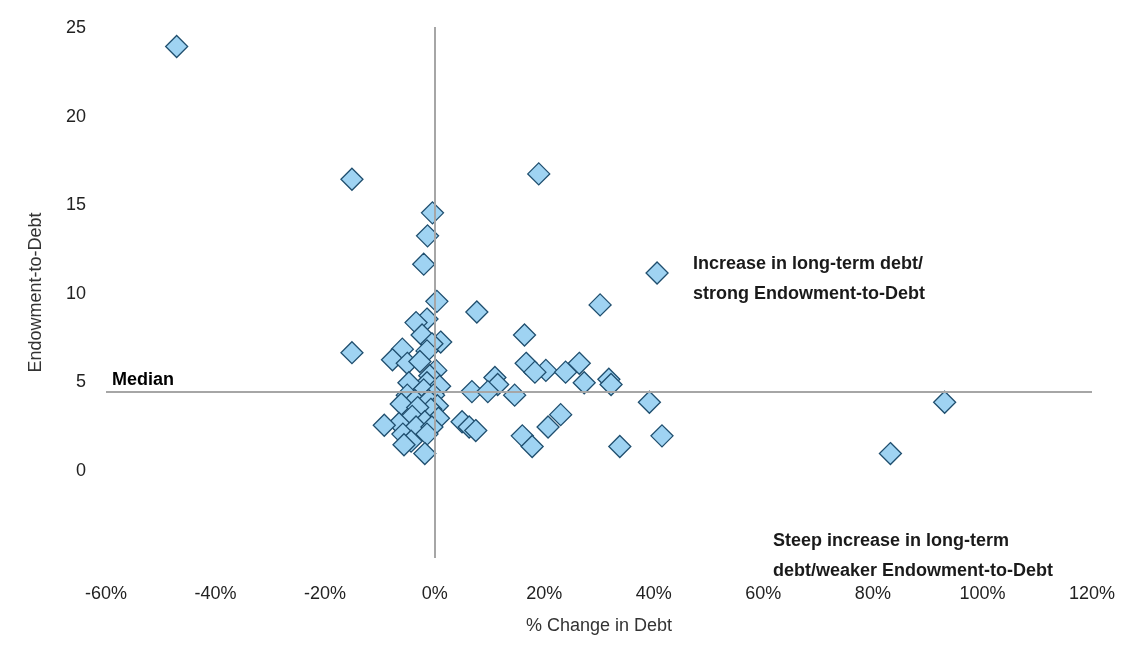  I want to click on x-tick-label: 100%, so click(982, 593).